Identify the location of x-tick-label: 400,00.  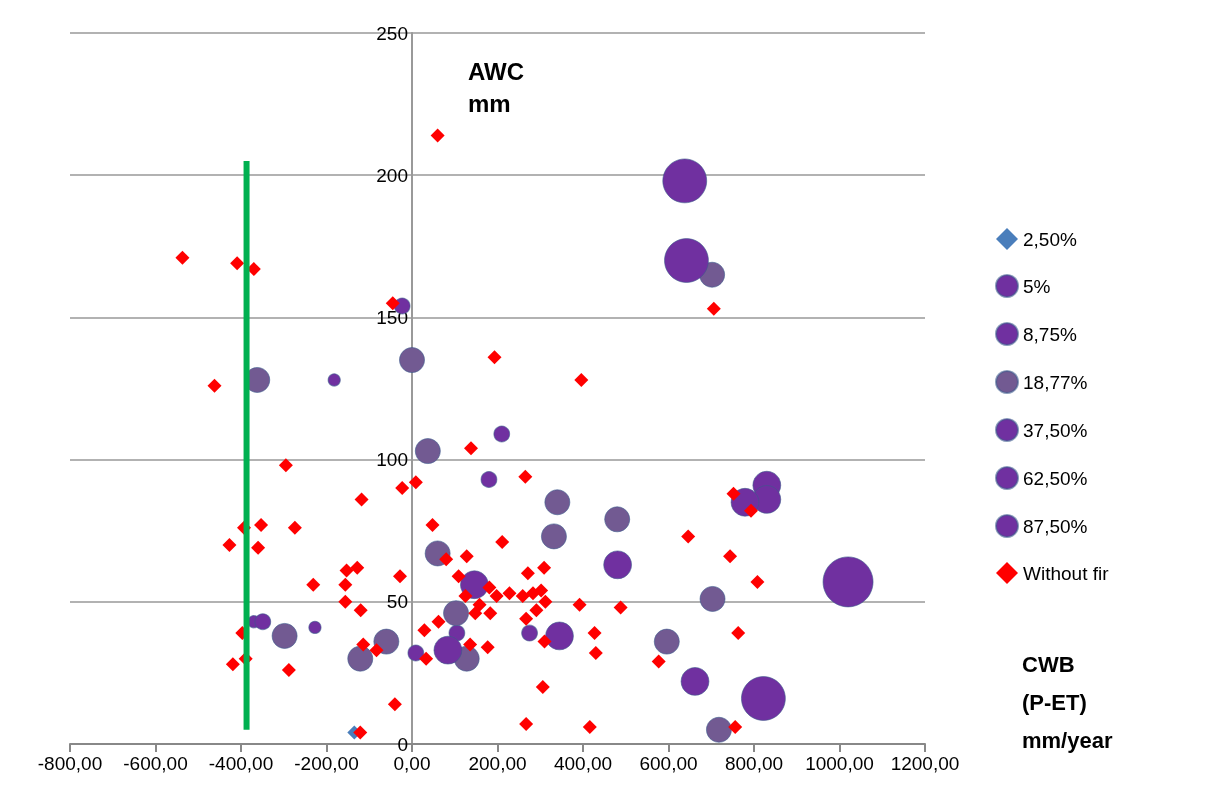
(583, 763).